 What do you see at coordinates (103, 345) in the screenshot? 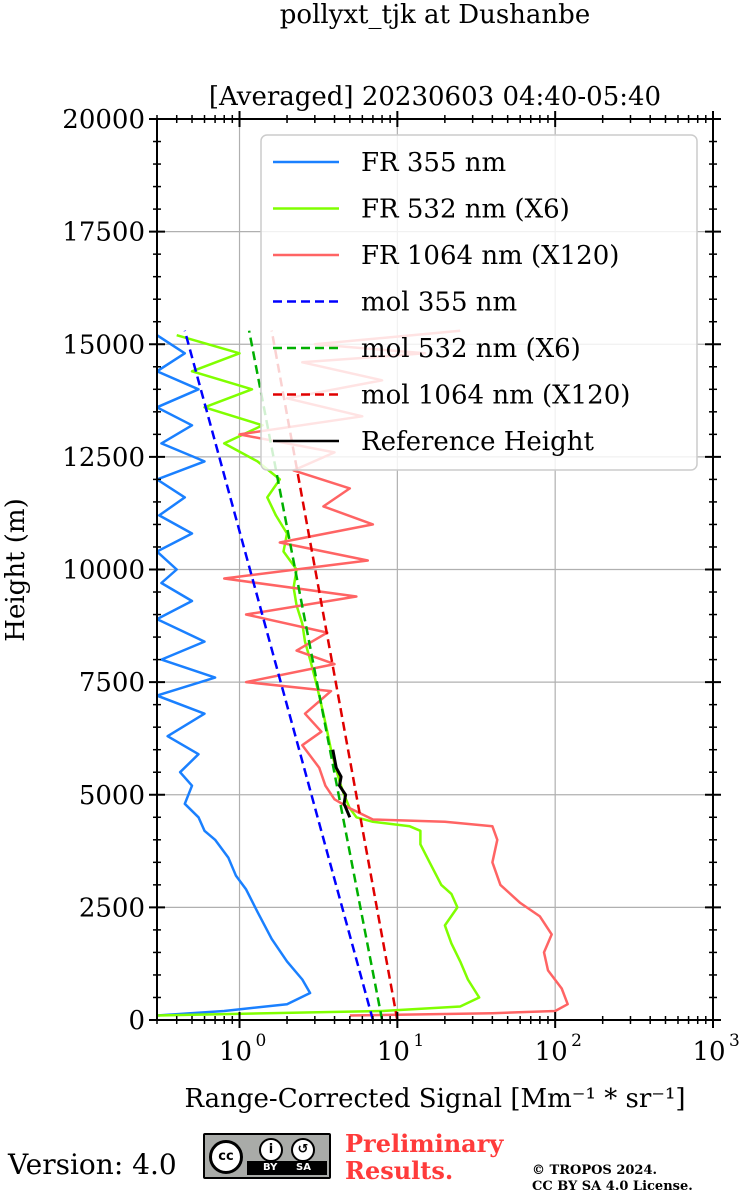
I see `y-tick-label: 15000` at bounding box center [103, 345].